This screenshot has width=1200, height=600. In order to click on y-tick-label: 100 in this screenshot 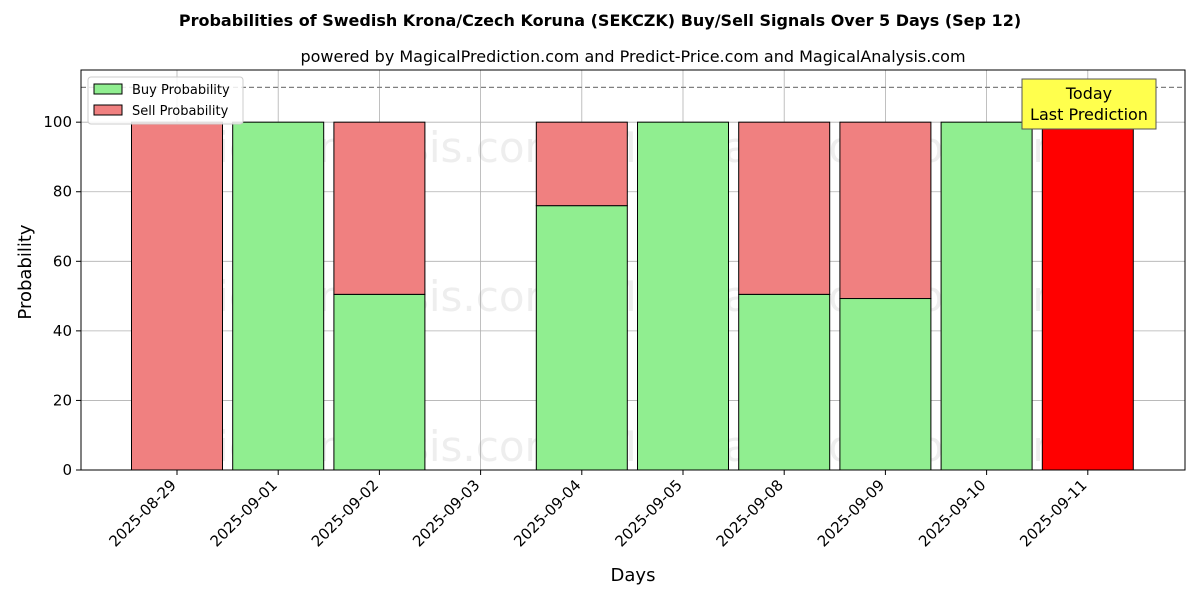, I will do `click(57, 122)`.